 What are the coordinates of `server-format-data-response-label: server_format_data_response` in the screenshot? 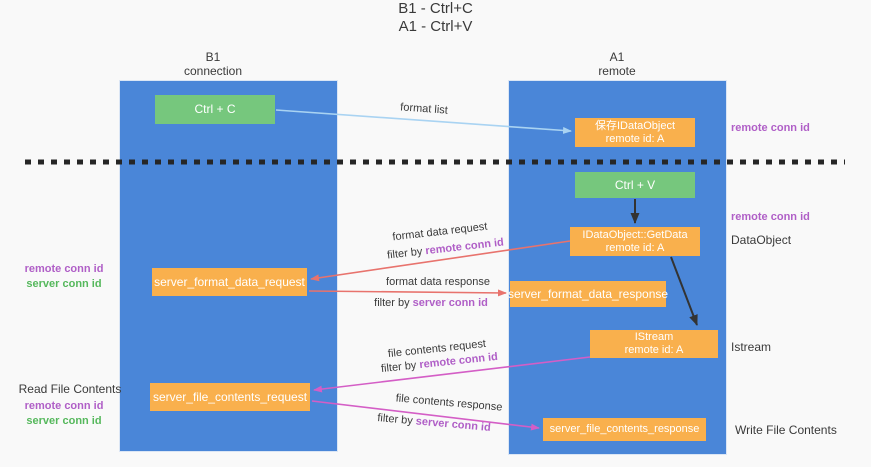 It's located at (588, 293).